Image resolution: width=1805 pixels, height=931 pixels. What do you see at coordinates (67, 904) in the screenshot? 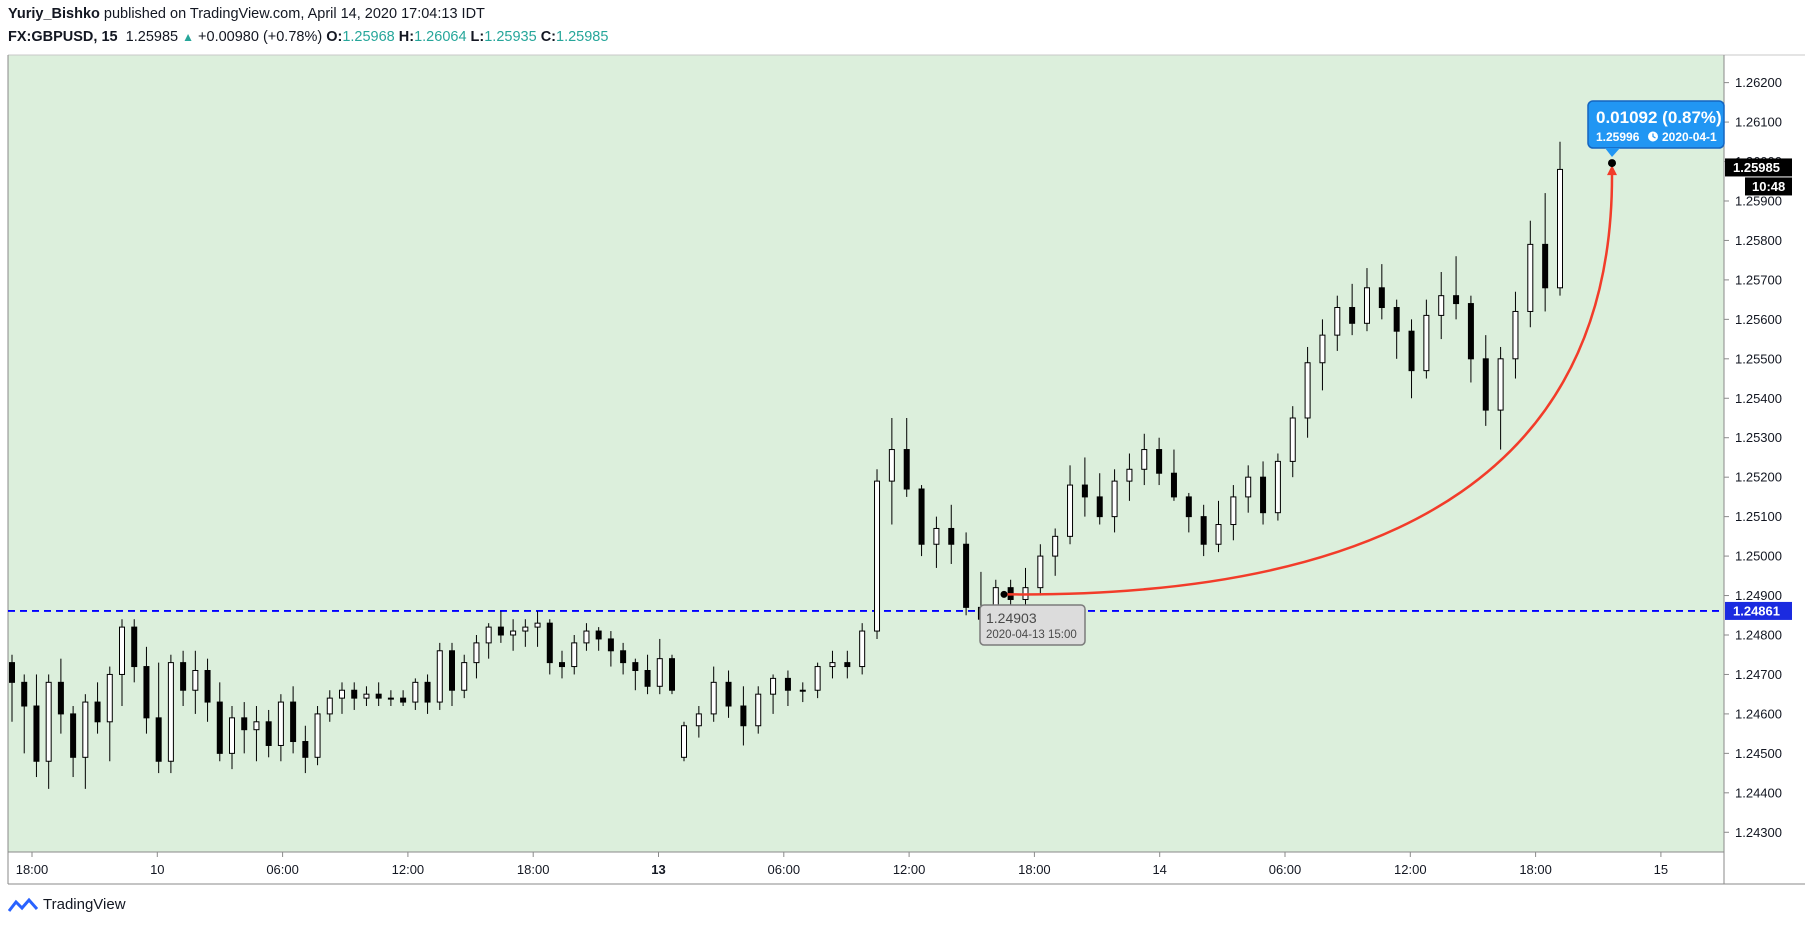
I see `tradingview-brand: TradingView` at bounding box center [67, 904].